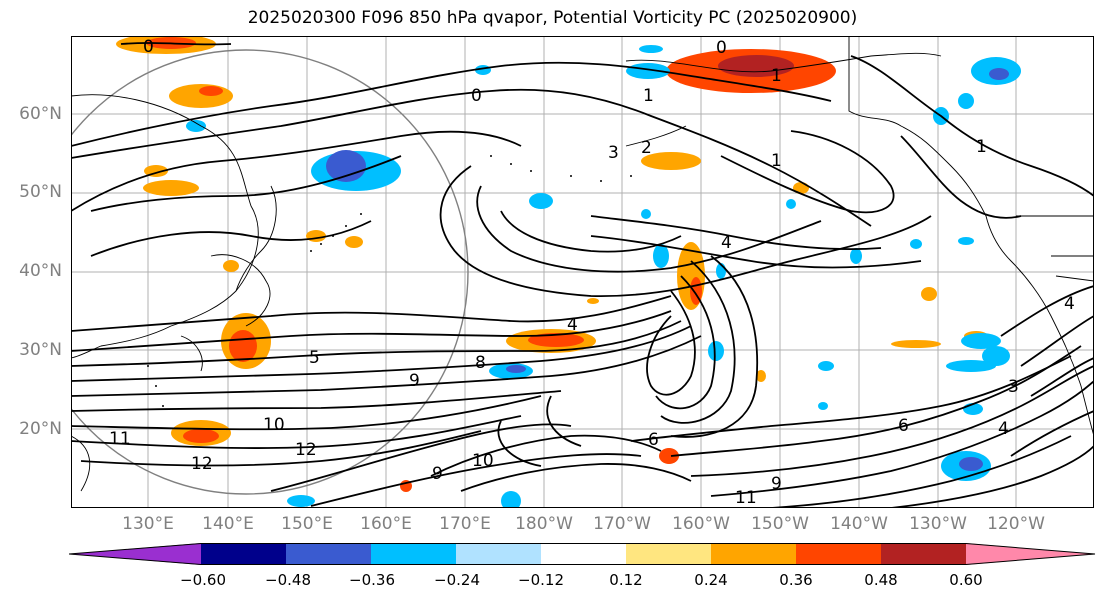 Image resolution: width=1105 pixels, height=601 pixels. Describe the element at coordinates (622, 524) in the screenshot. I see `lon-label-170w: 170°W` at that location.